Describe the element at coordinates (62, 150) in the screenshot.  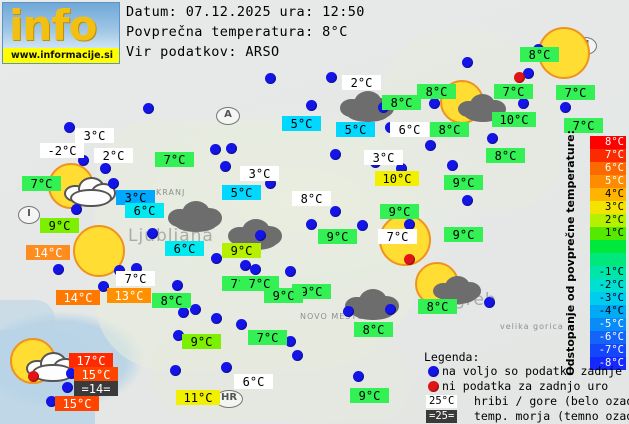
I see `temperature-chip: -2°C` at that location.